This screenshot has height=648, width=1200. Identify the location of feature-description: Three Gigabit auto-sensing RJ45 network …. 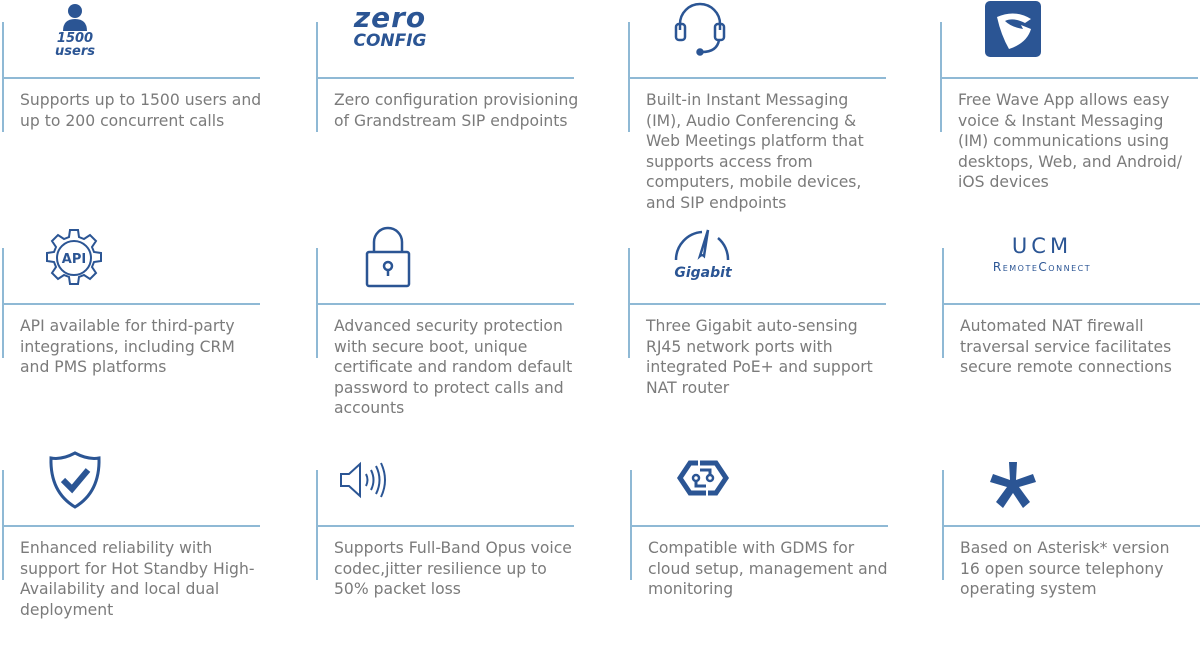
(759, 357).